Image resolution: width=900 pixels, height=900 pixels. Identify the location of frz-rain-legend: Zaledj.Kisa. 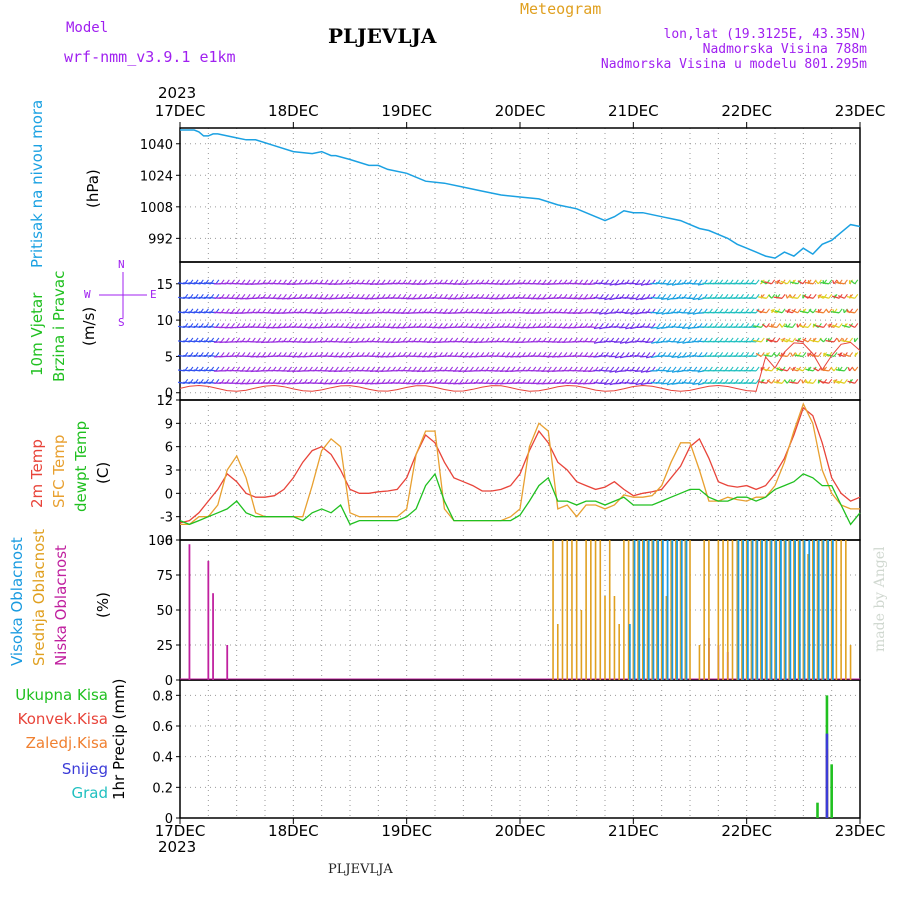
(66, 743).